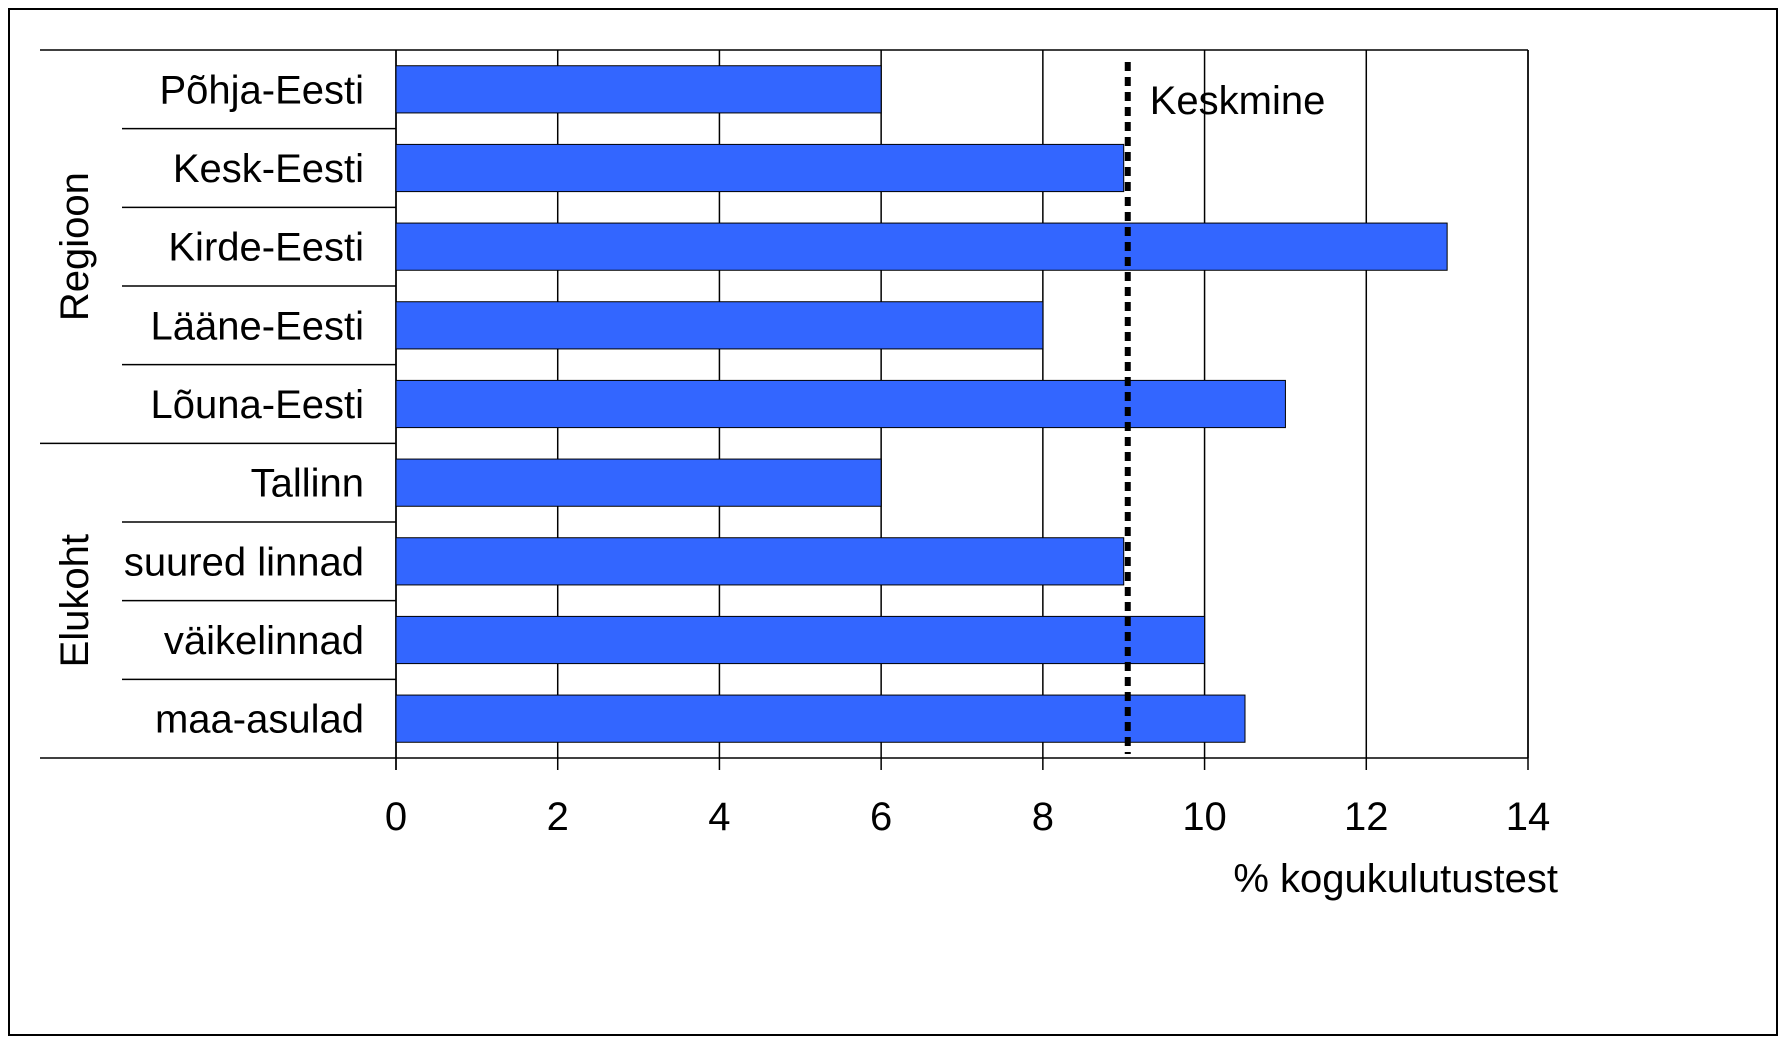 Image resolution: width=1788 pixels, height=1044 pixels. What do you see at coordinates (719, 817) in the screenshot?
I see `x-tick-label: 4` at bounding box center [719, 817].